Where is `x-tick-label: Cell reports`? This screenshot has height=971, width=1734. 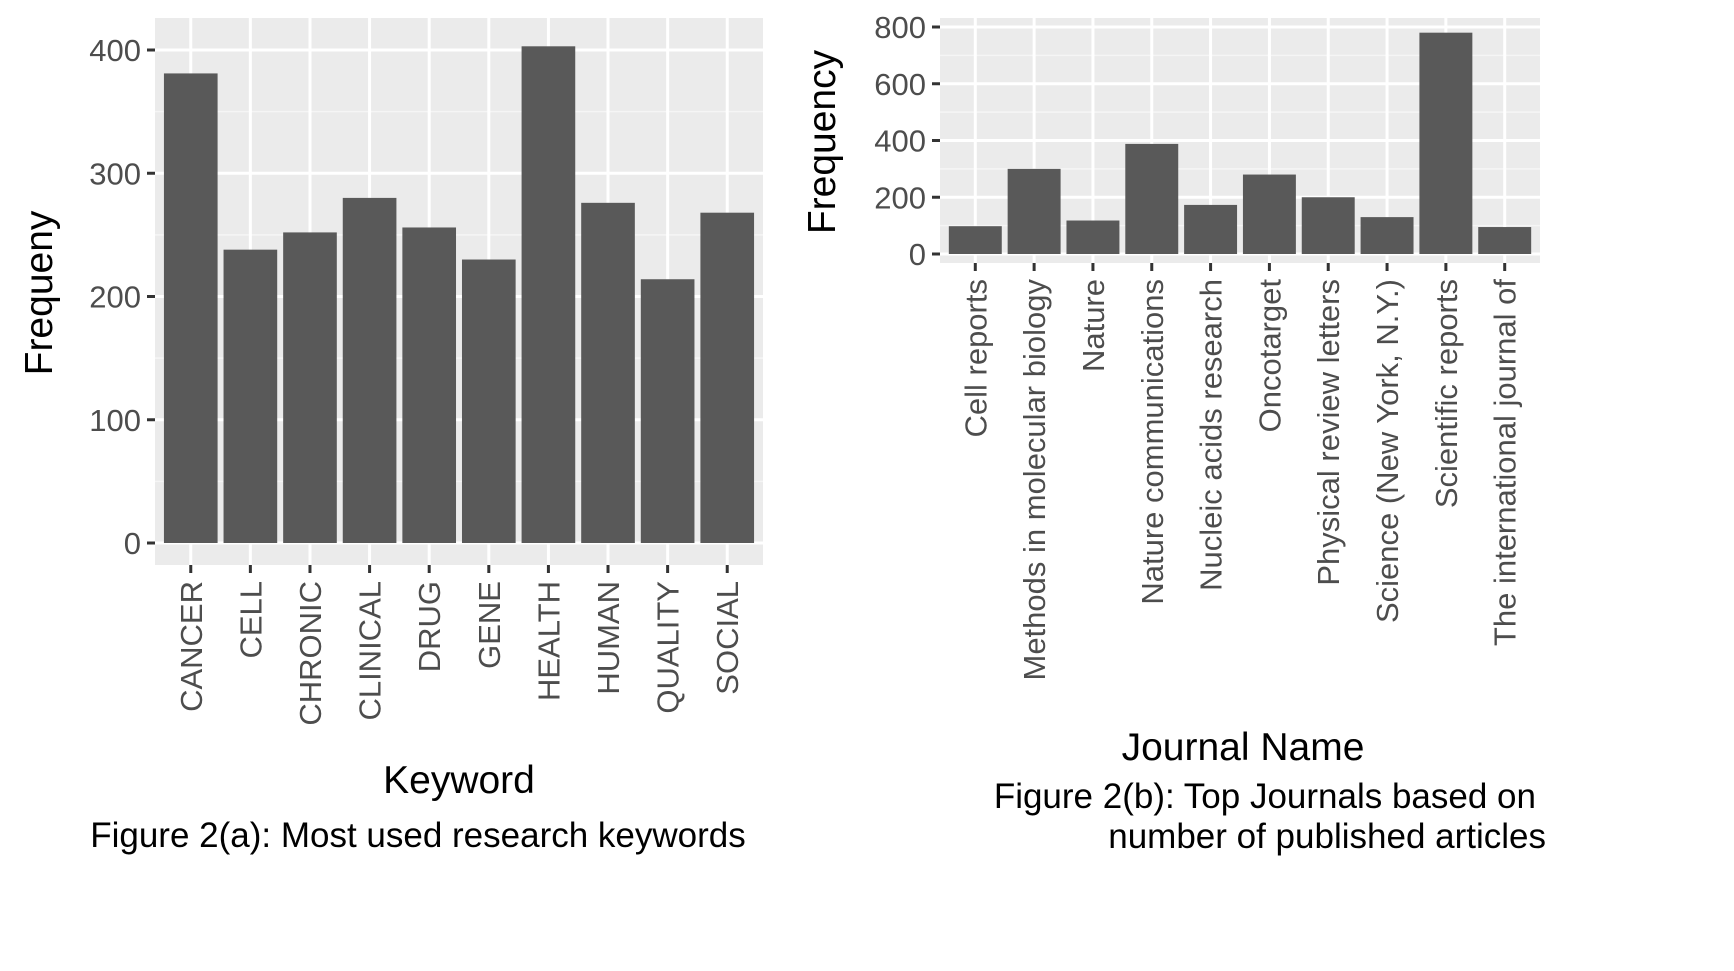
x-tick-label: Cell reports is located at coordinates (975, 358).